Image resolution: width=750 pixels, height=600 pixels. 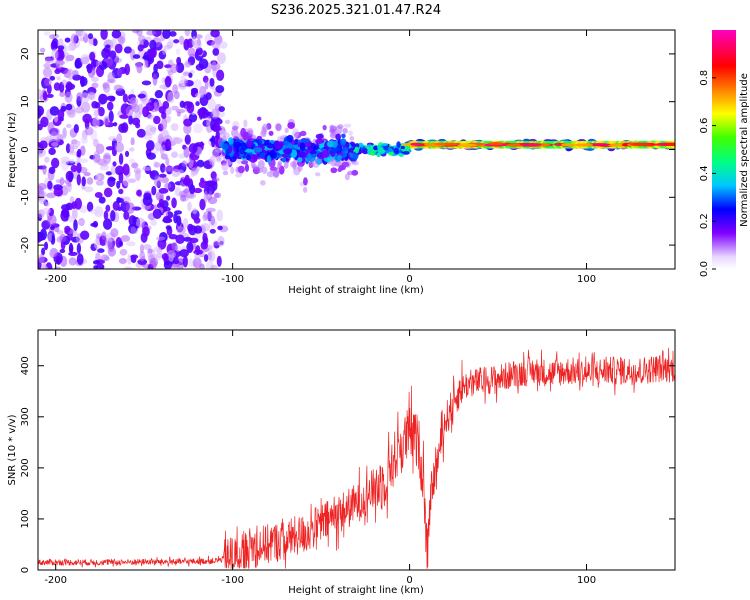 What do you see at coordinates (744, 150) in the screenshot?
I see `colorbar-label: Normalized spectral amplitude` at bounding box center [744, 150].